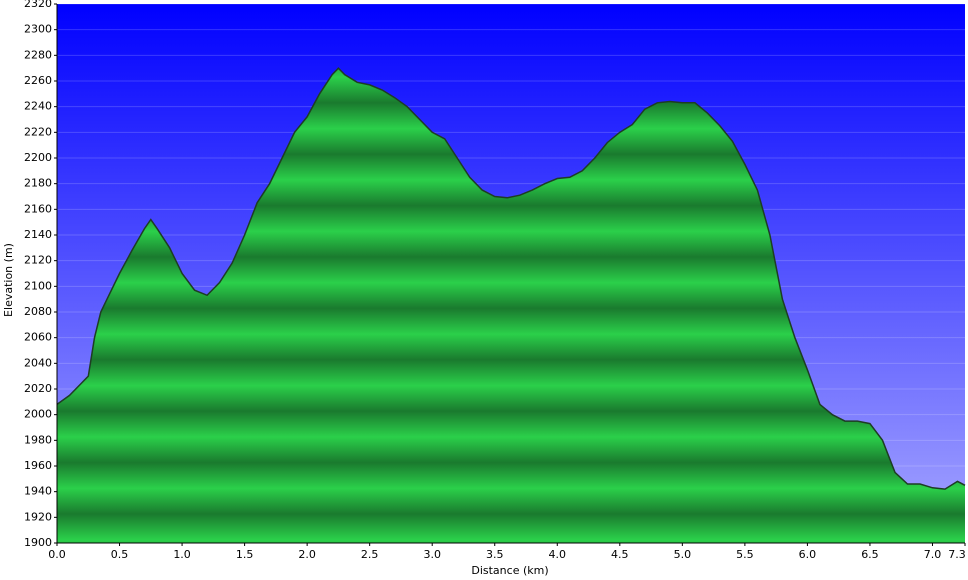 This screenshot has width=968, height=580. I want to click on y-tick-label: 2220, so click(38, 131).